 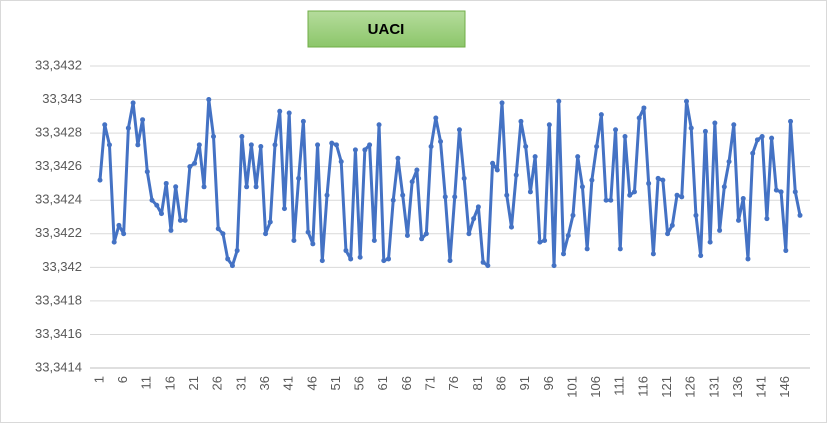 What do you see at coordinates (169, 383) in the screenshot?
I see `x-tick-label: 16` at bounding box center [169, 383].